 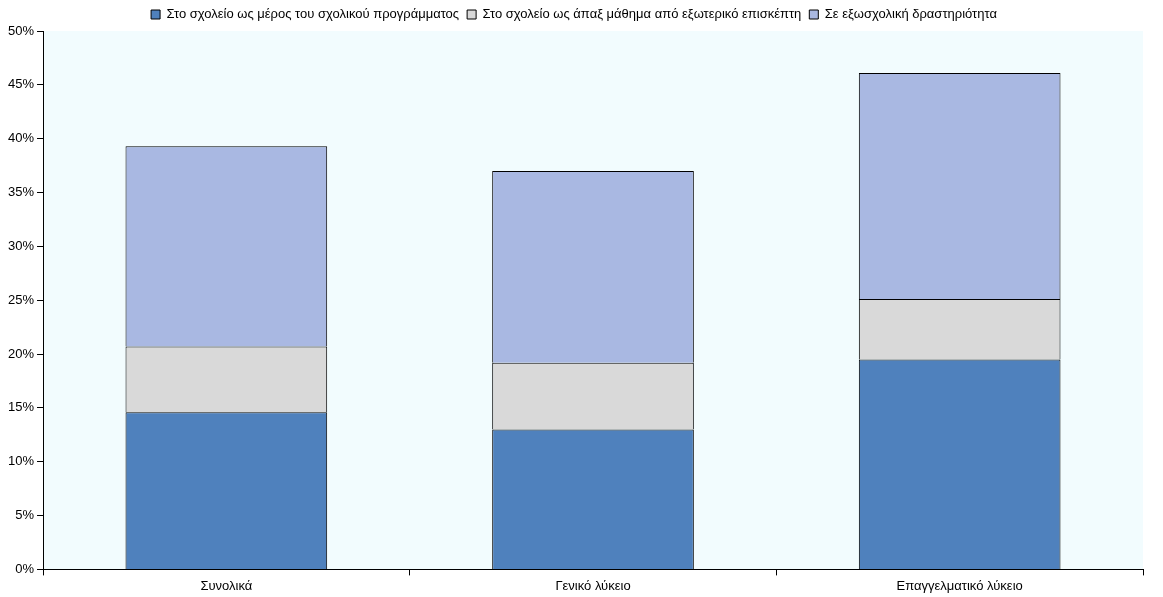 What do you see at coordinates (959, 585) in the screenshot?
I see `x-tick-label: Επαγγελματικό λύκειο` at bounding box center [959, 585].